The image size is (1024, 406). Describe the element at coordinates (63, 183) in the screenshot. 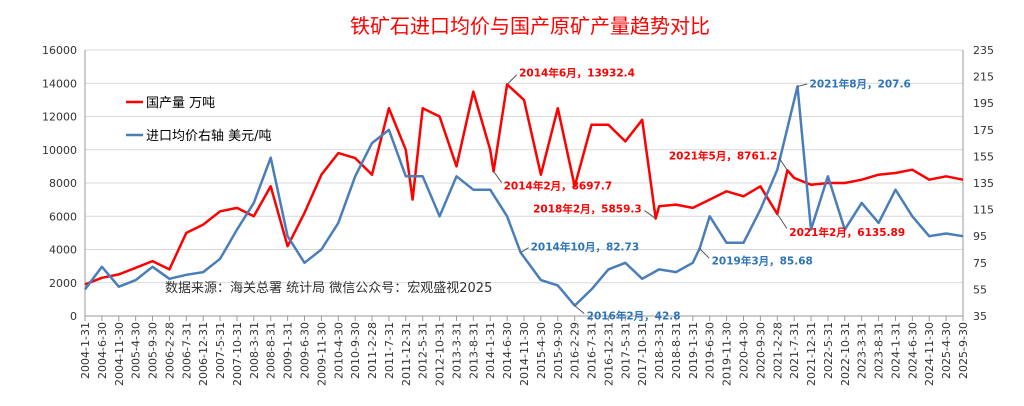

I see `y-left-tick-label: 8000` at that location.